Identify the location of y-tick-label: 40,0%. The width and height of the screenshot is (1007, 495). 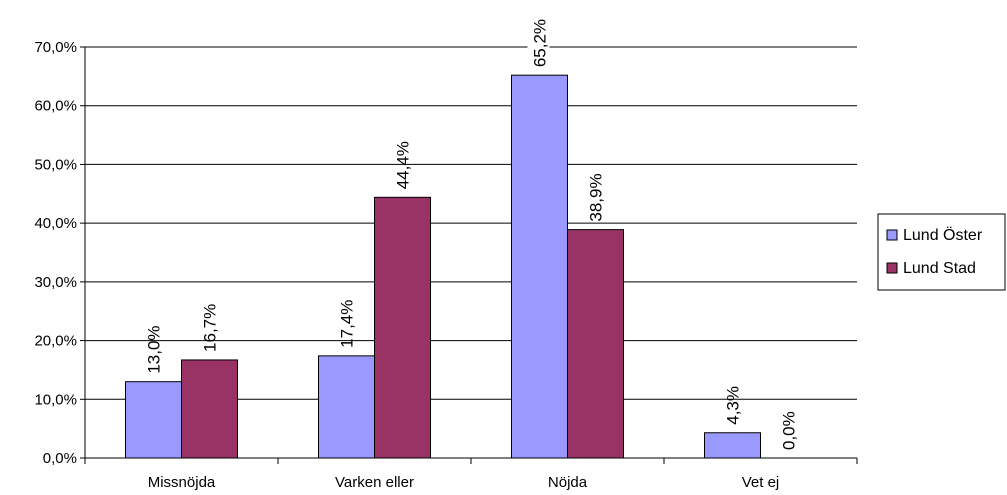
(55, 223).